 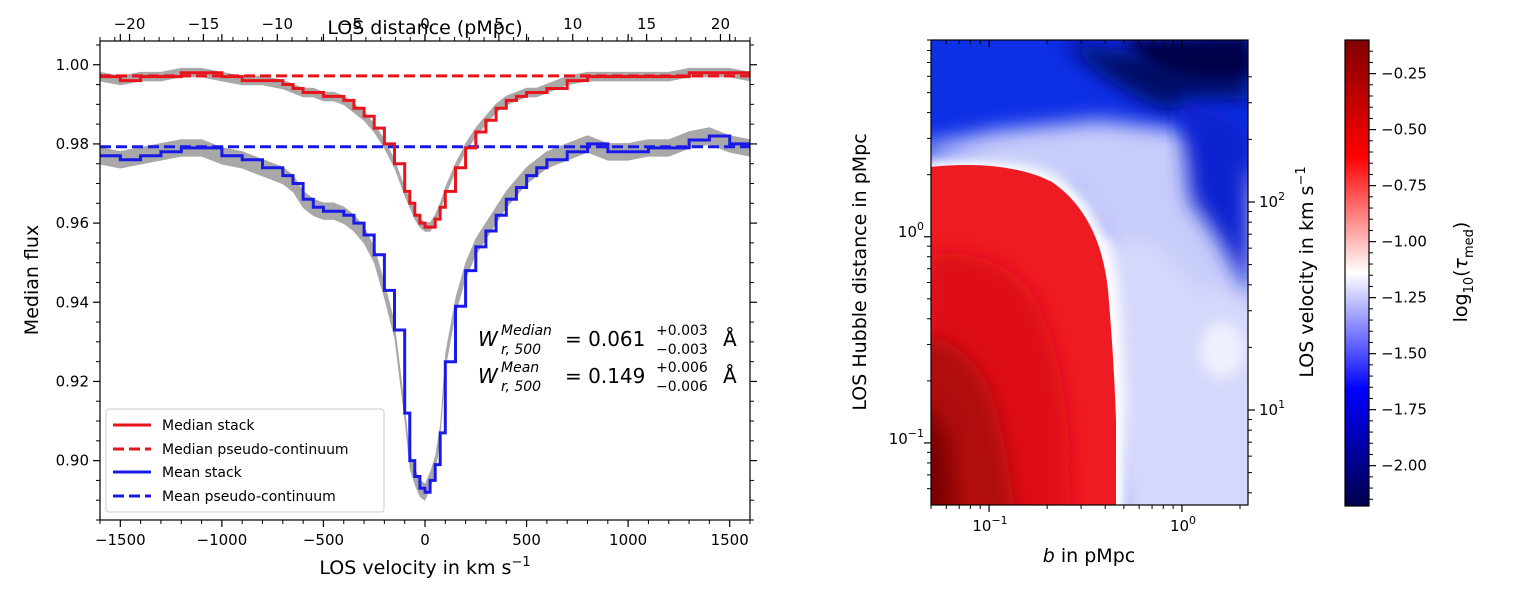 What do you see at coordinates (72, 65) in the screenshot?
I see `y-tick-label: 1.00` at bounding box center [72, 65].